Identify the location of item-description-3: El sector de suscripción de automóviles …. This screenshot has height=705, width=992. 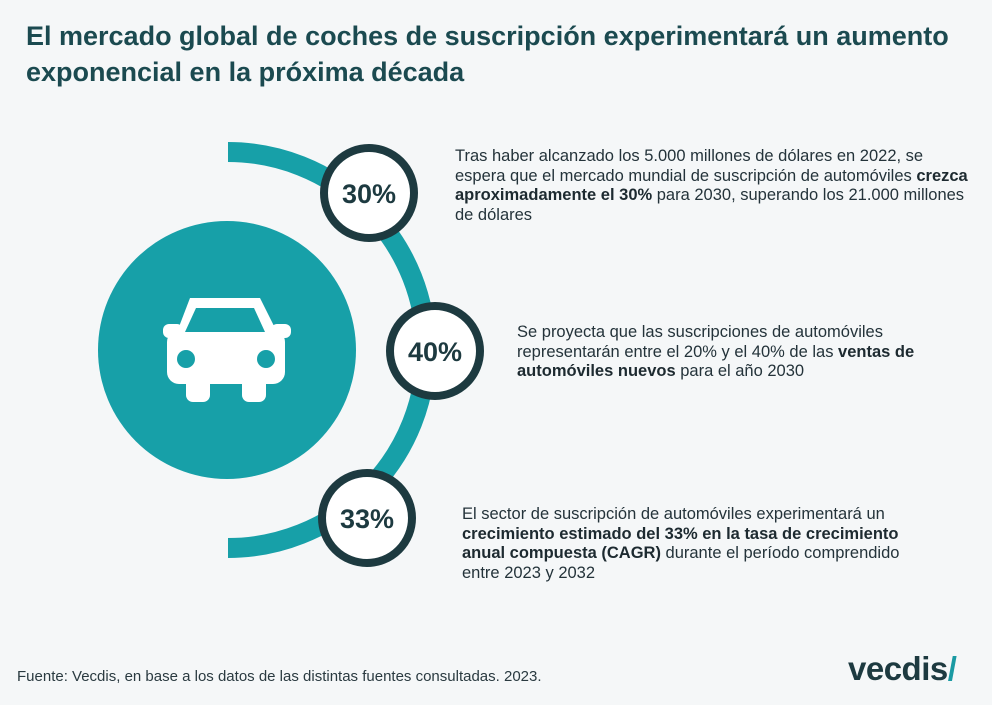
(681, 543).